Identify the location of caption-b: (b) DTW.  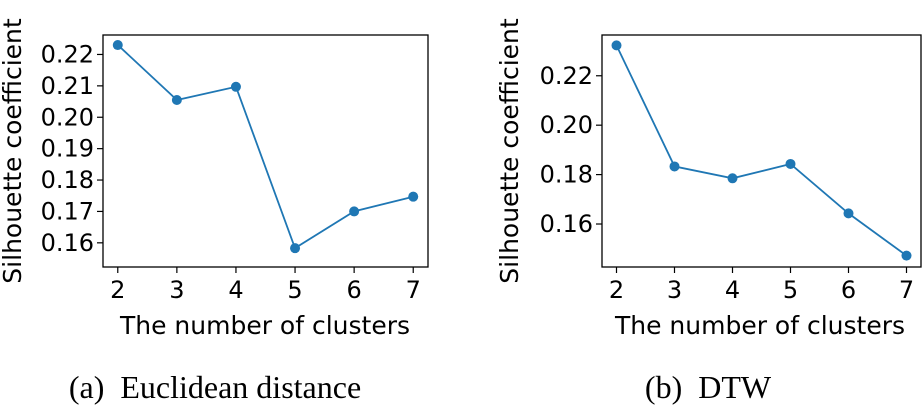
(708, 387).